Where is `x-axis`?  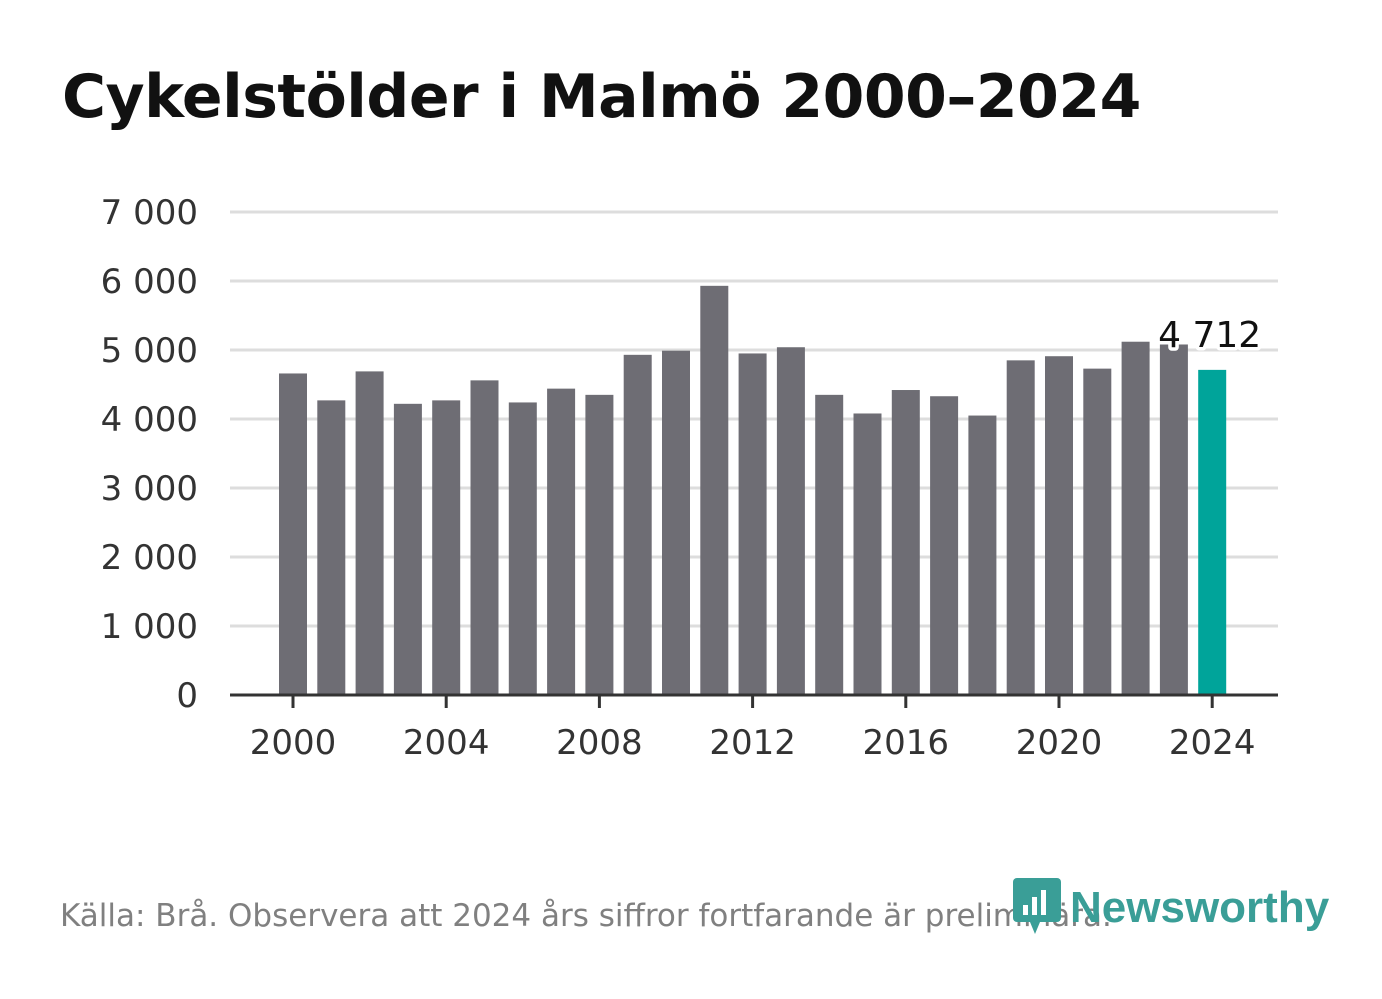
x-axis is located at coordinates (754, 700).